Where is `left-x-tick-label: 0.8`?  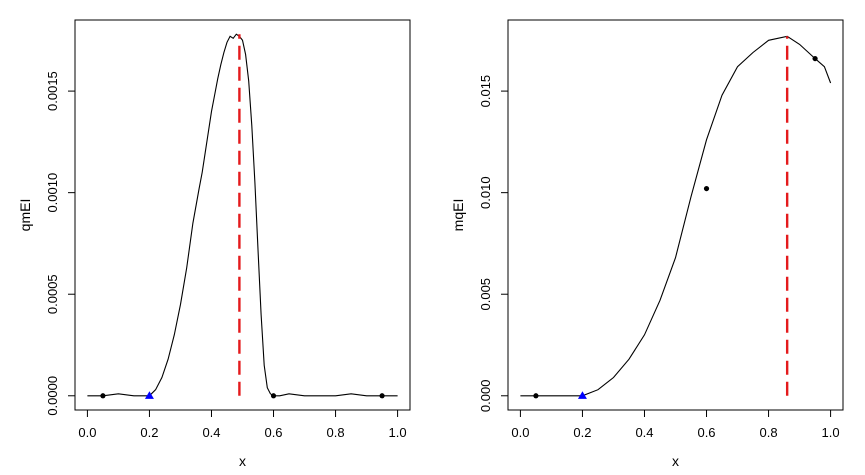
left-x-tick-label: 0.8 is located at coordinates (336, 432).